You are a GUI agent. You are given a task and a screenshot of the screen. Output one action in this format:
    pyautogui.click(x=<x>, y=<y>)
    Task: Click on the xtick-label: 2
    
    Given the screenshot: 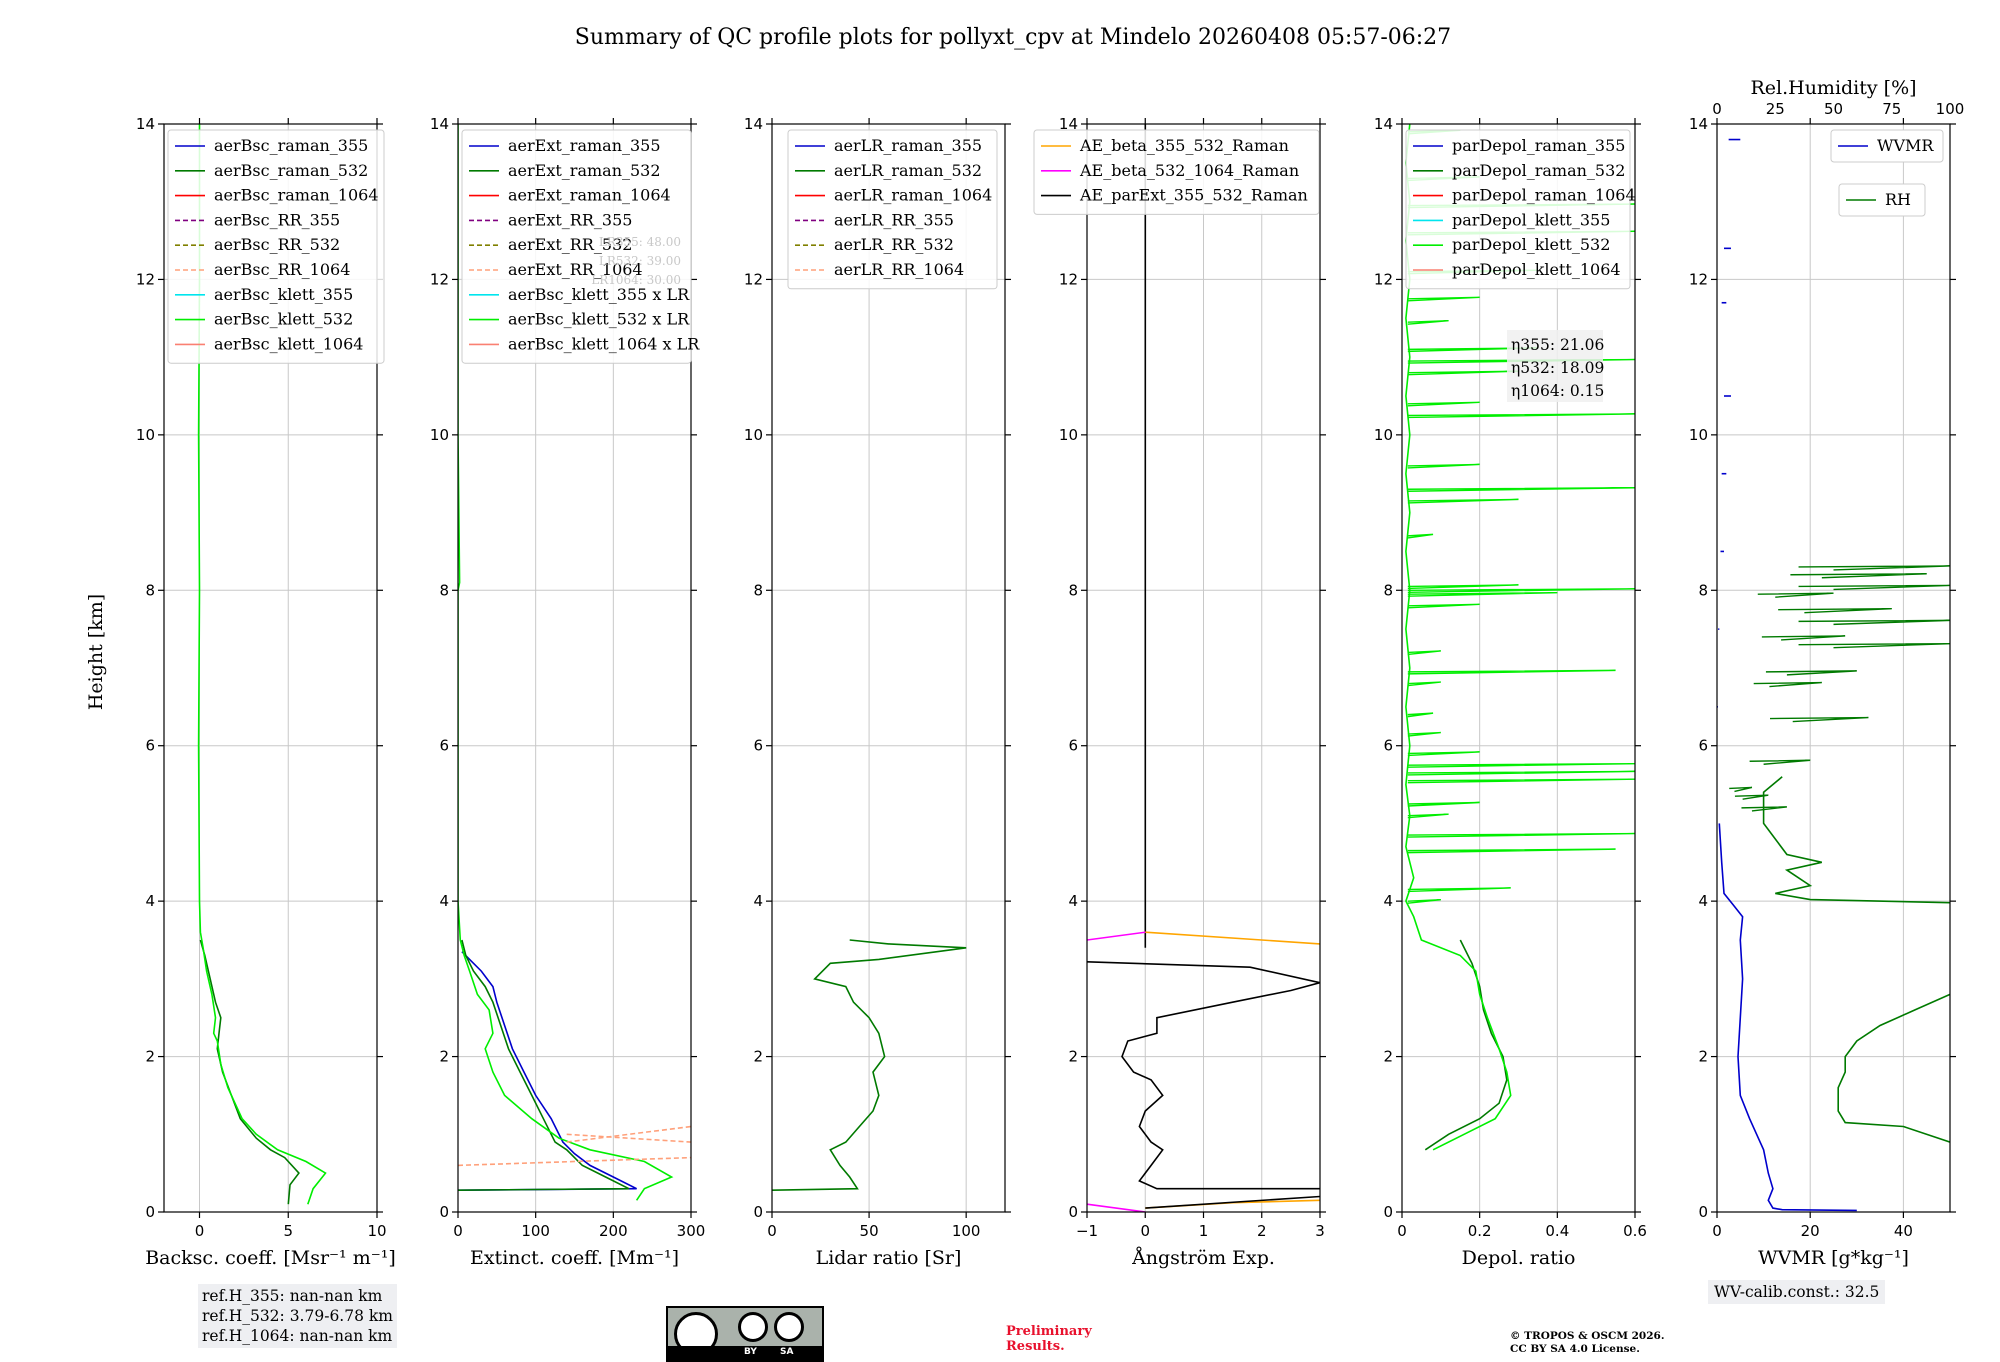 What is the action you would take?
    pyautogui.click(x=1262, y=1231)
    